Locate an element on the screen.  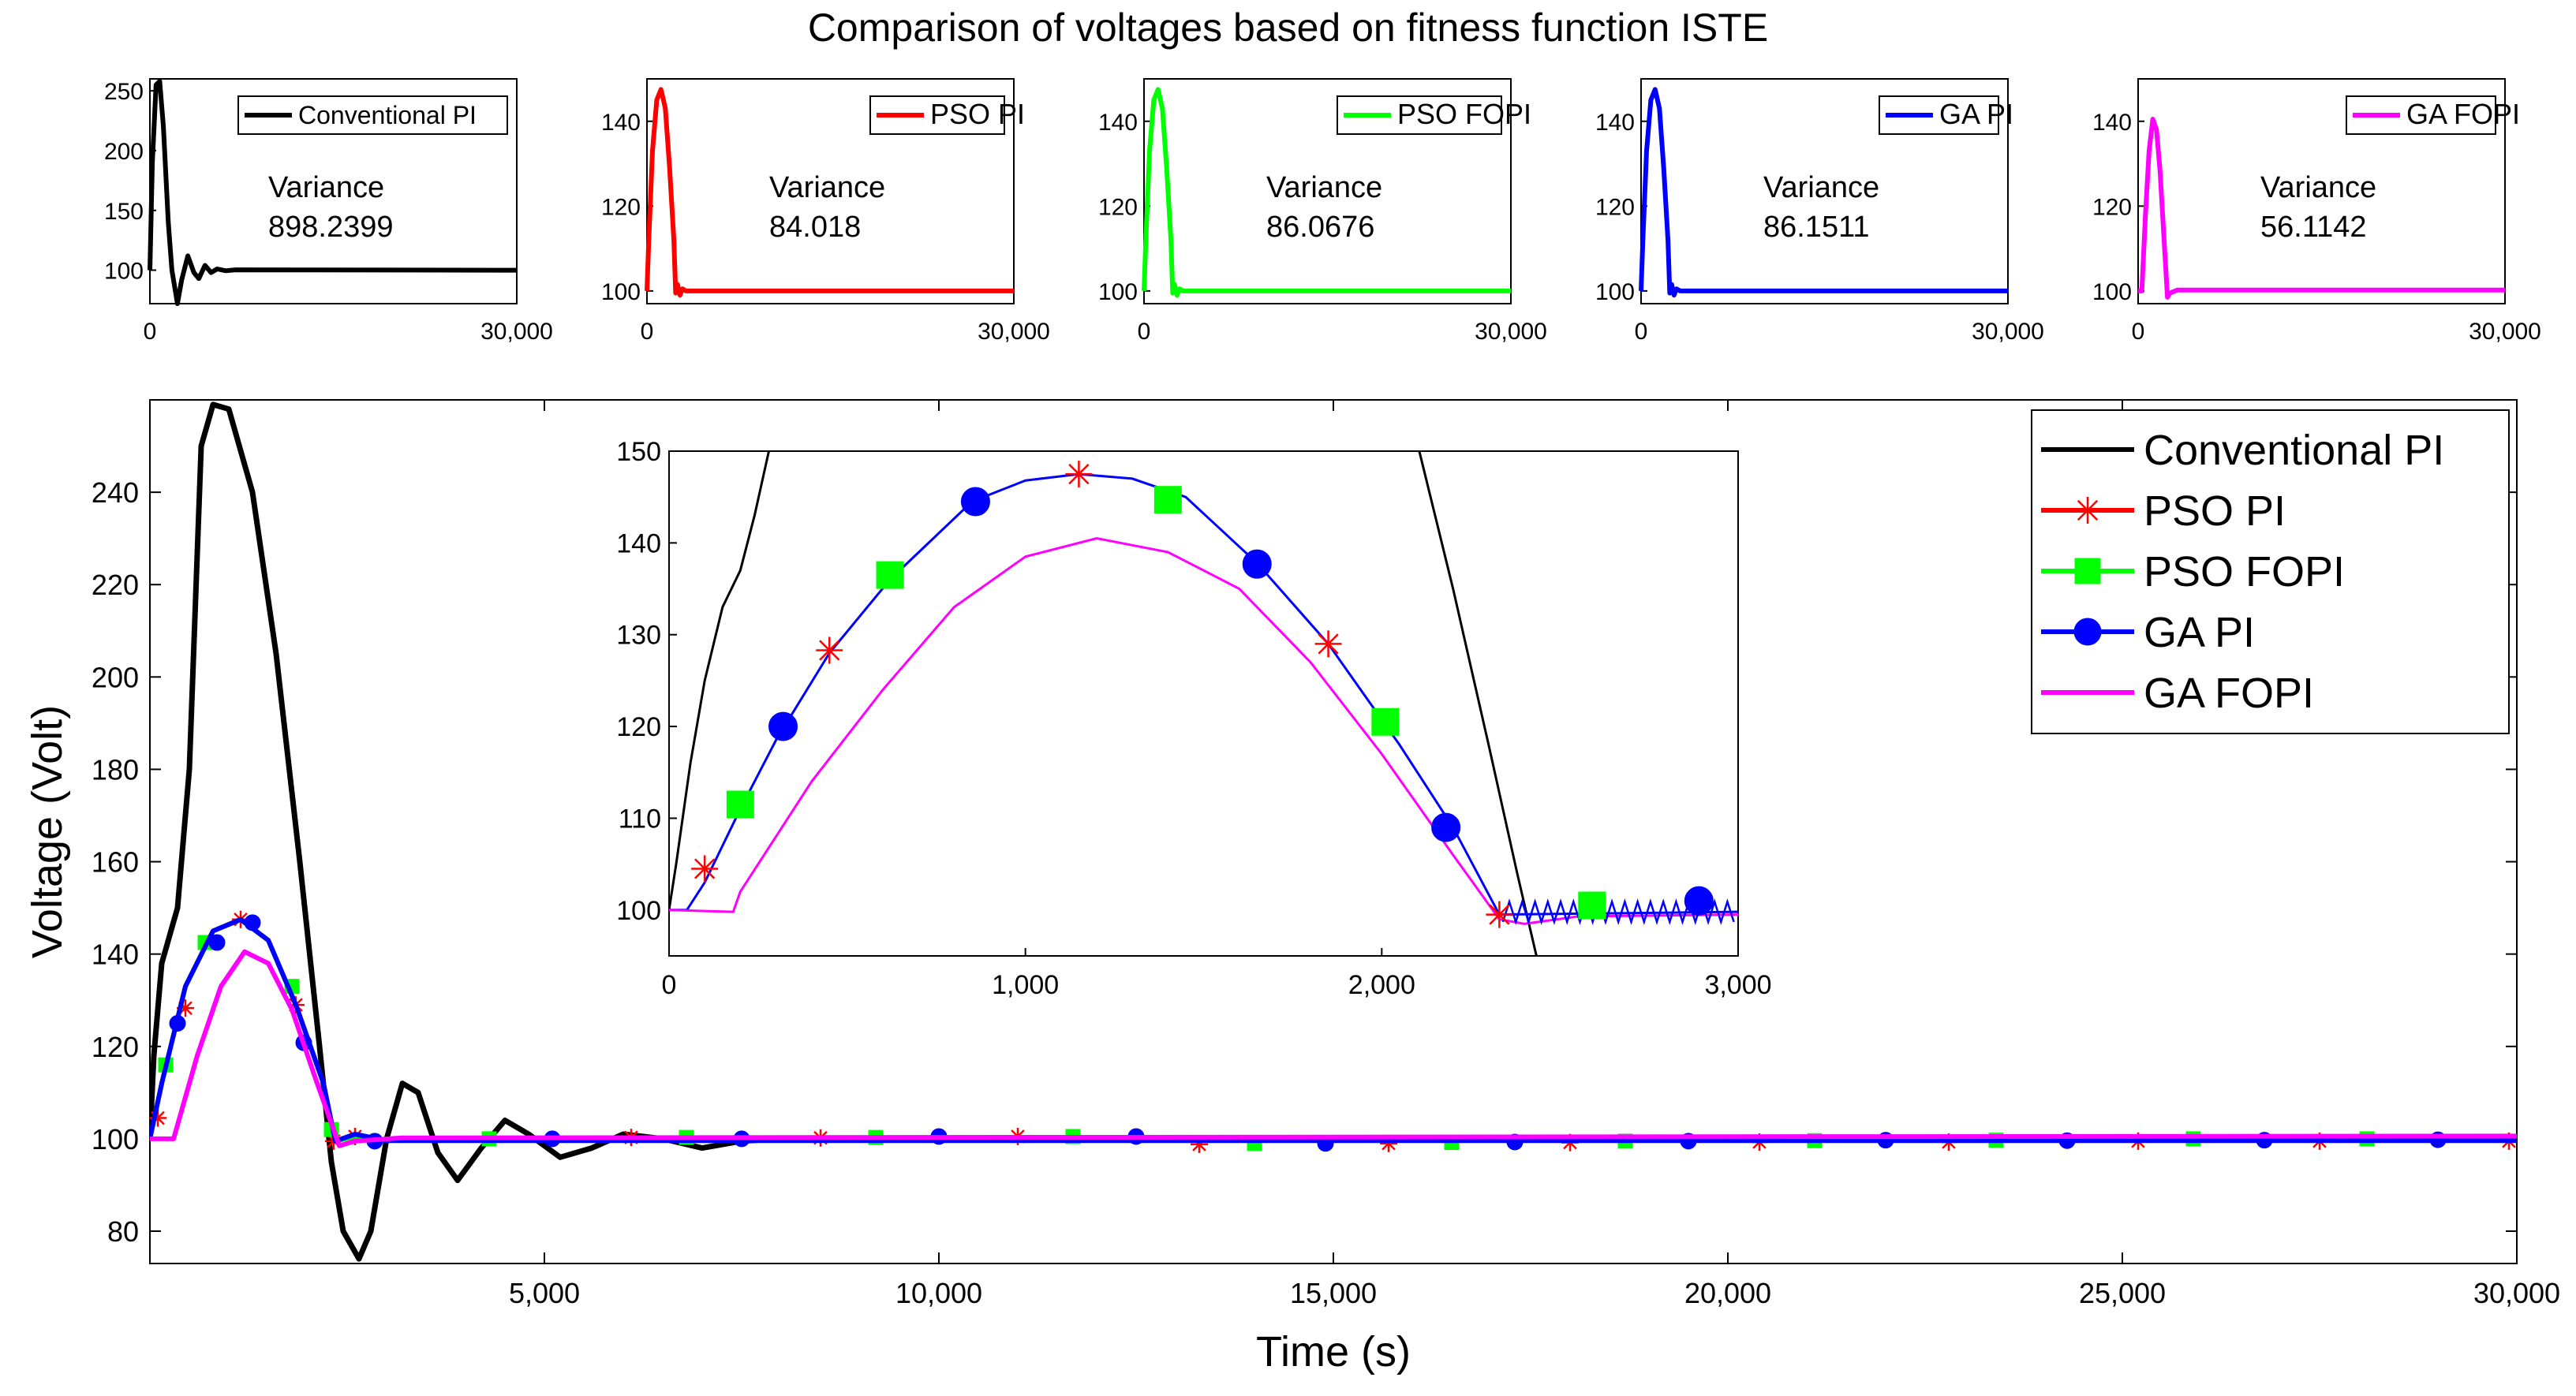
legend-item: GA PI is located at coordinates (2148, 632).